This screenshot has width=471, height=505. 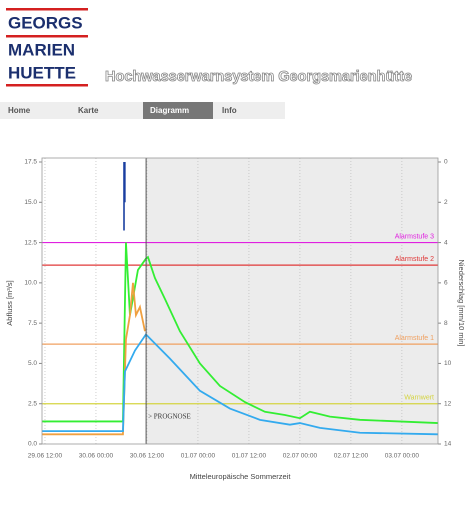 I want to click on y2-tick-label: 10, so click(x=448, y=363).